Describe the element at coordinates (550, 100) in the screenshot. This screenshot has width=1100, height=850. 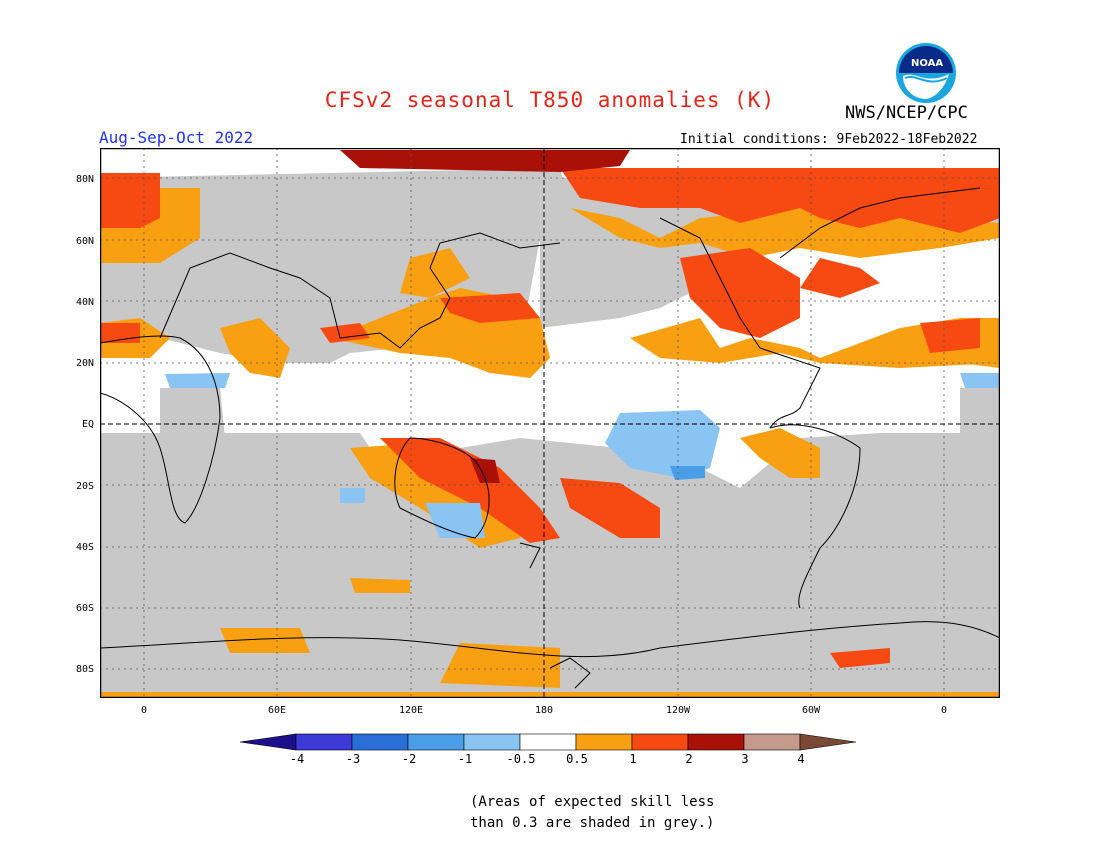
I see `map-title: CFSv2 seasonal T850 anomalies (K)` at that location.